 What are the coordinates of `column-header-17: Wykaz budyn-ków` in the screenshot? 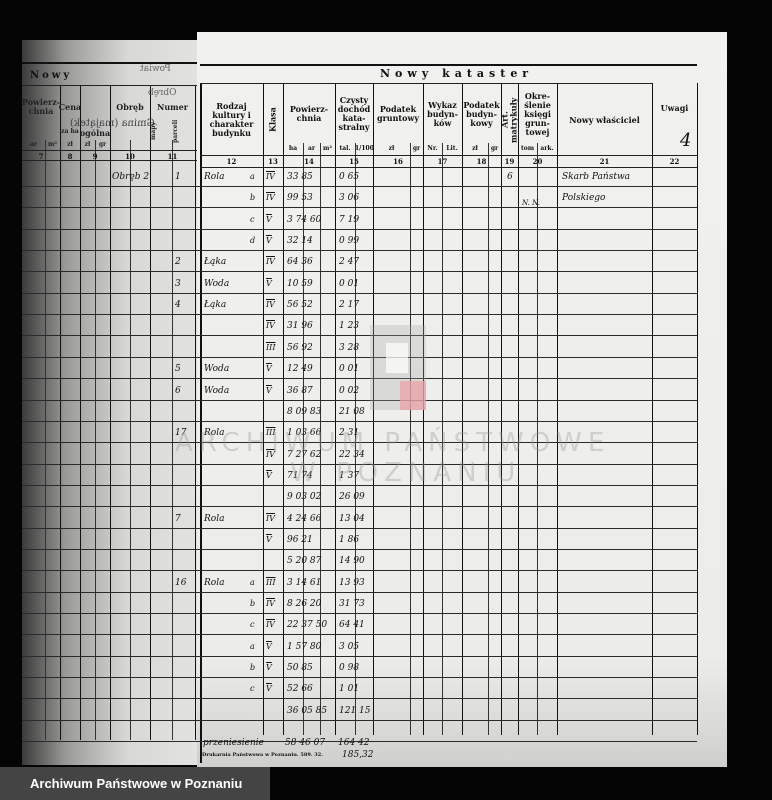 It's located at (442, 113).